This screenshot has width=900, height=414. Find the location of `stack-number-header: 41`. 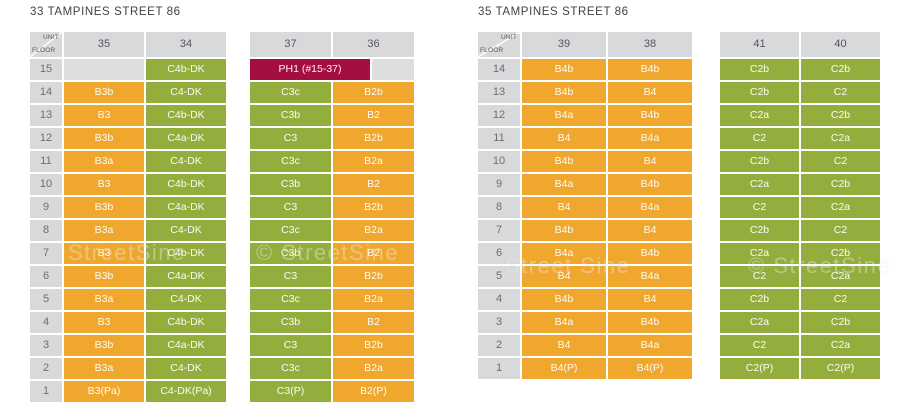

stack-number-header: 41 is located at coordinates (759, 44).